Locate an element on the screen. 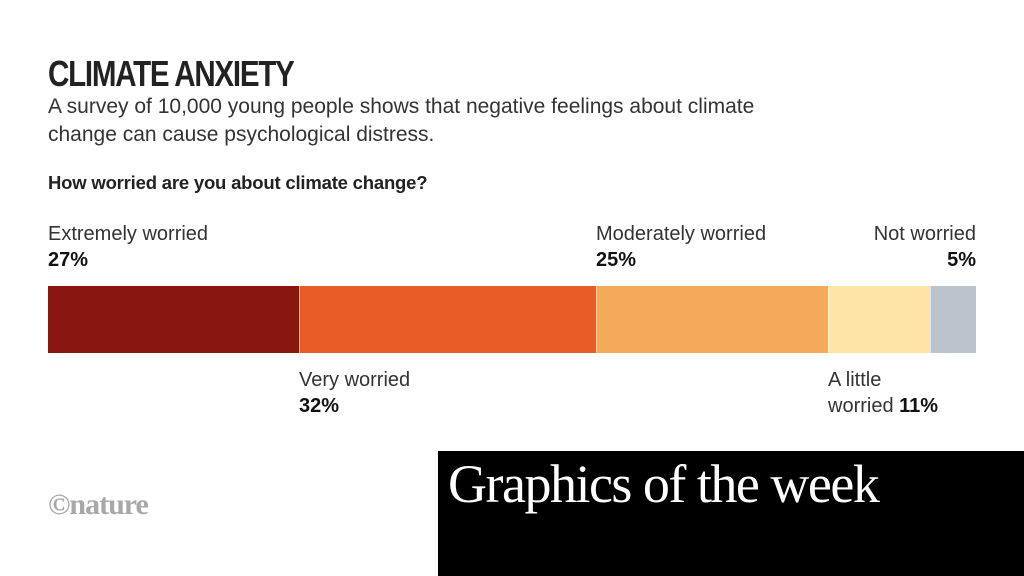  label-value: 32% is located at coordinates (319, 406).